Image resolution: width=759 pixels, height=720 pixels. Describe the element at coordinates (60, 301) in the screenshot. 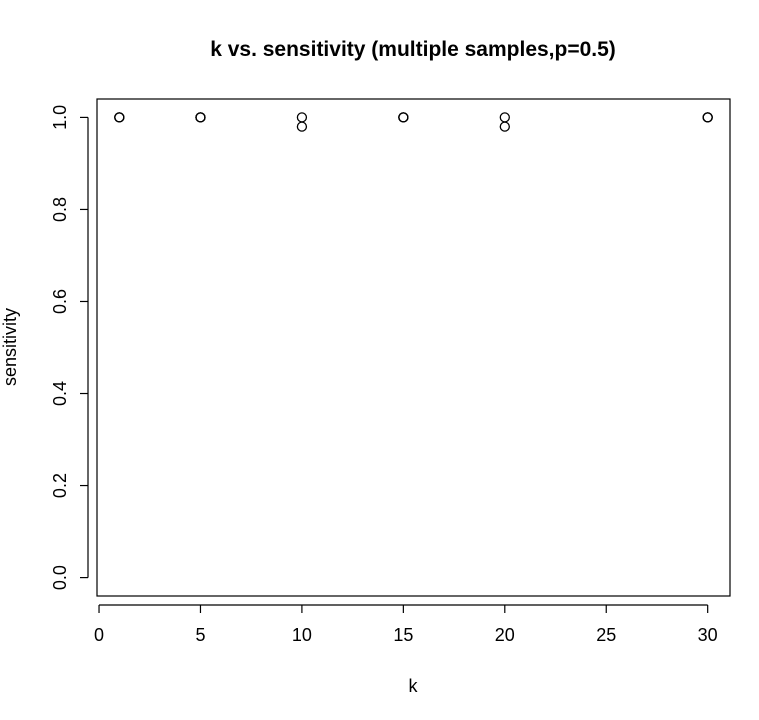

I see `y-tick-label: 0.6` at that location.